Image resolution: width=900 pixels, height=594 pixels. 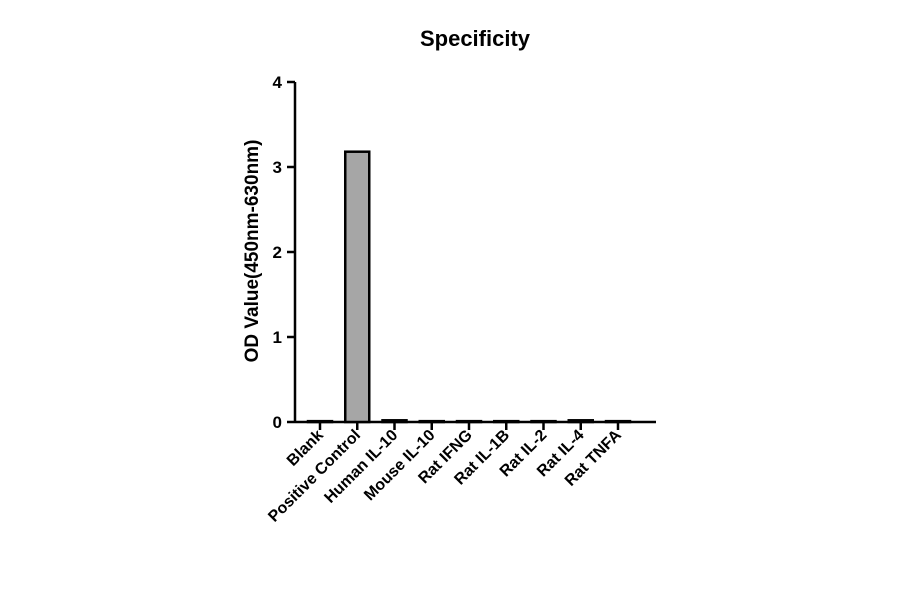 I want to click on y-tick-label-1: 1, so click(x=277, y=337).